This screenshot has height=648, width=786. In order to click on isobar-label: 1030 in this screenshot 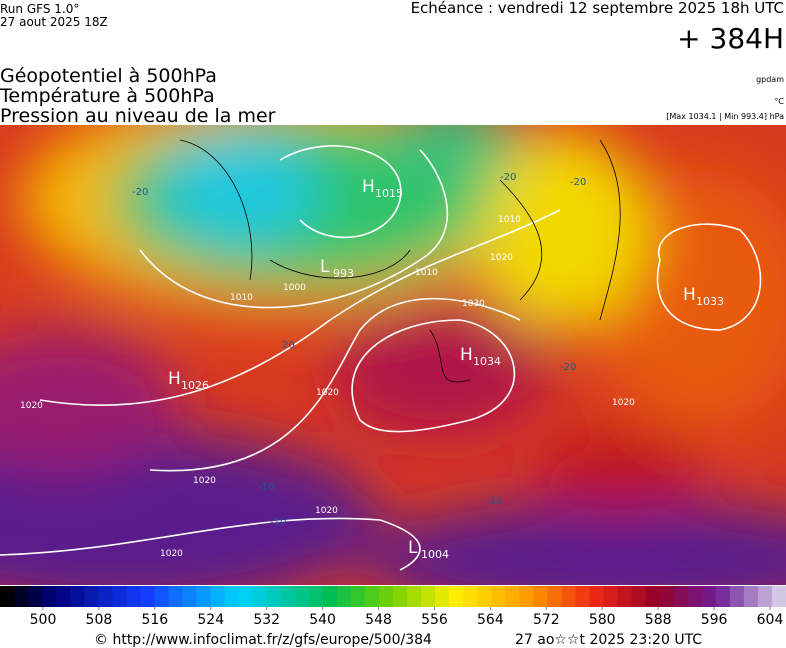, I will do `click(473, 304)`.